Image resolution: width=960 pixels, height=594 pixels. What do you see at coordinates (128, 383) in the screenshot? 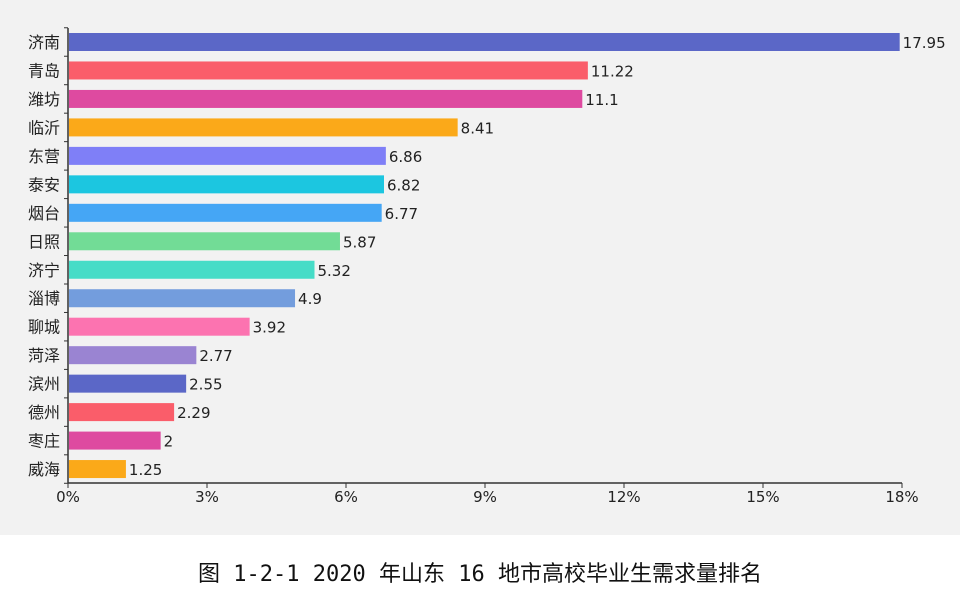
I see `bar-滨州` at bounding box center [128, 383].